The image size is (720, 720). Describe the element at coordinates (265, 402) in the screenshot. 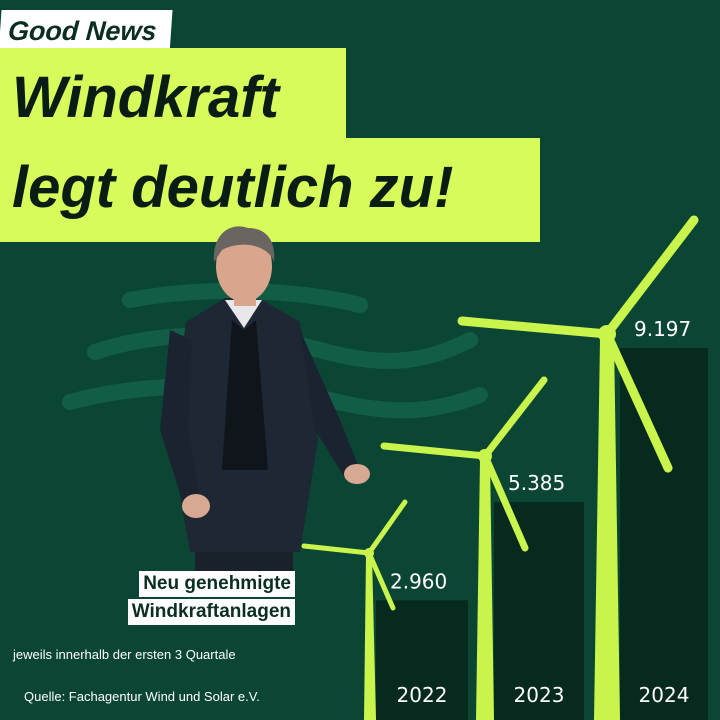

I see `person-illustration` at that location.